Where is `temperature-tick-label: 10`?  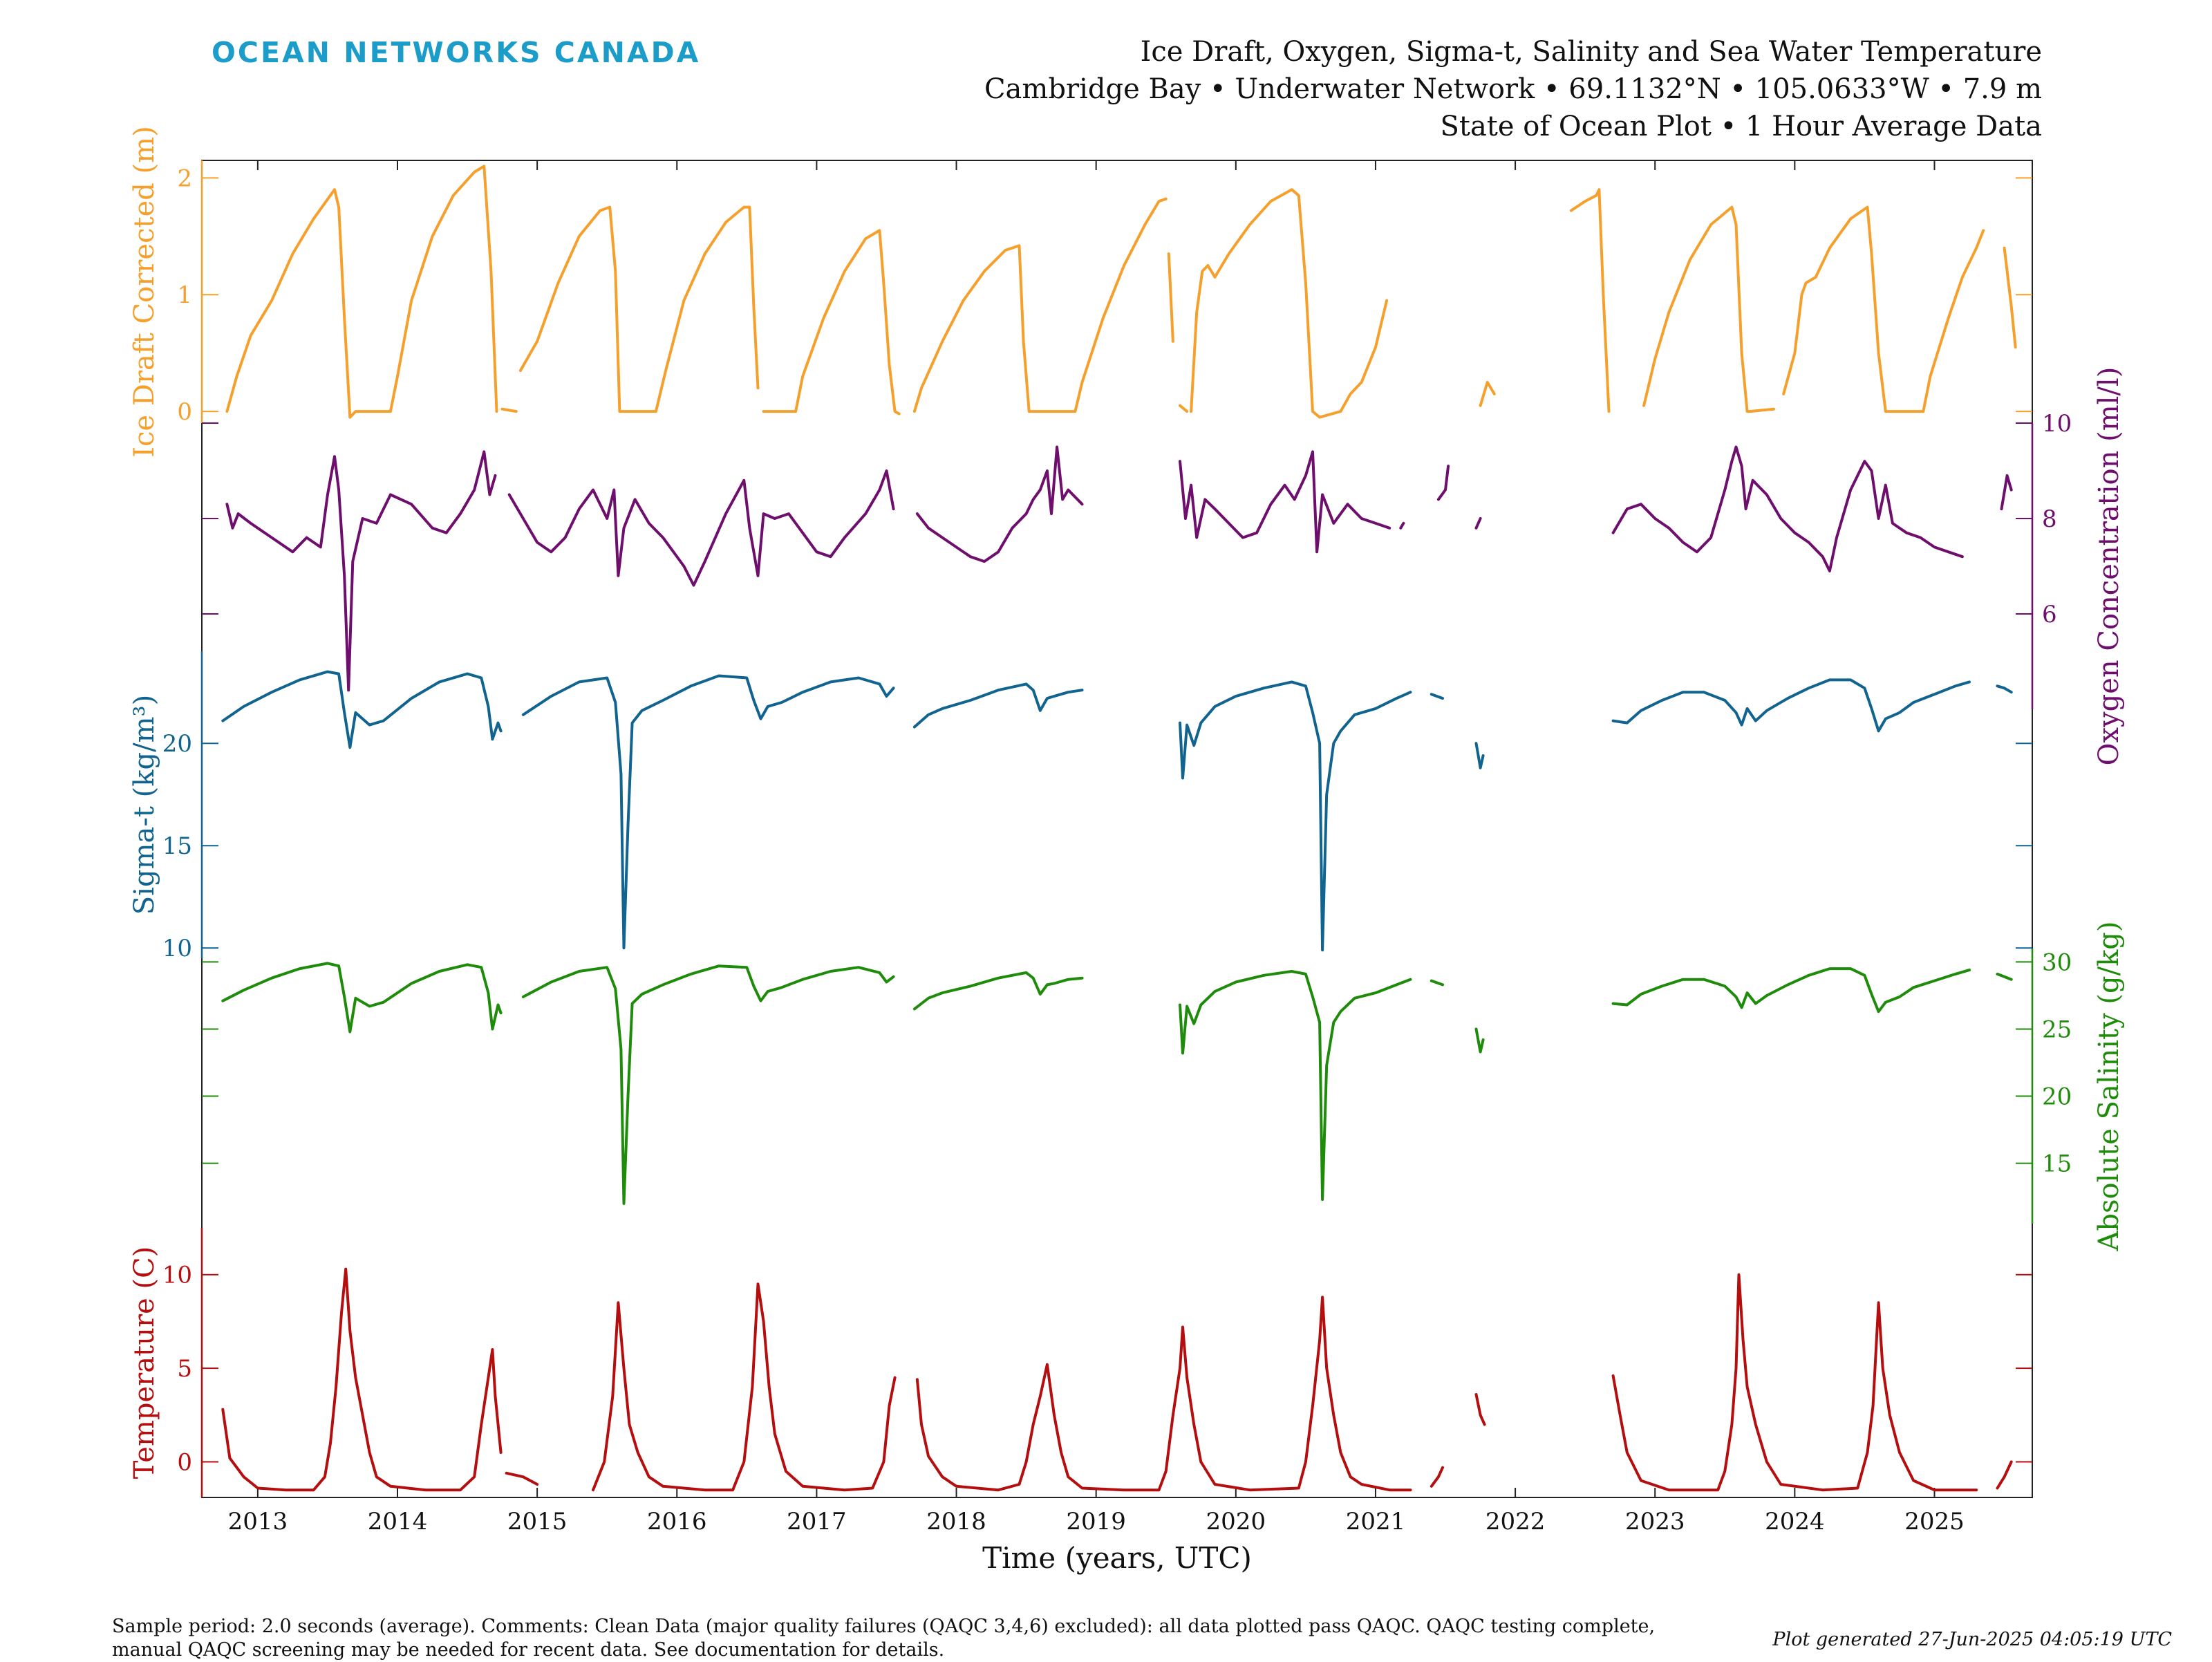 temperature-tick-label: 10 is located at coordinates (177, 1276).